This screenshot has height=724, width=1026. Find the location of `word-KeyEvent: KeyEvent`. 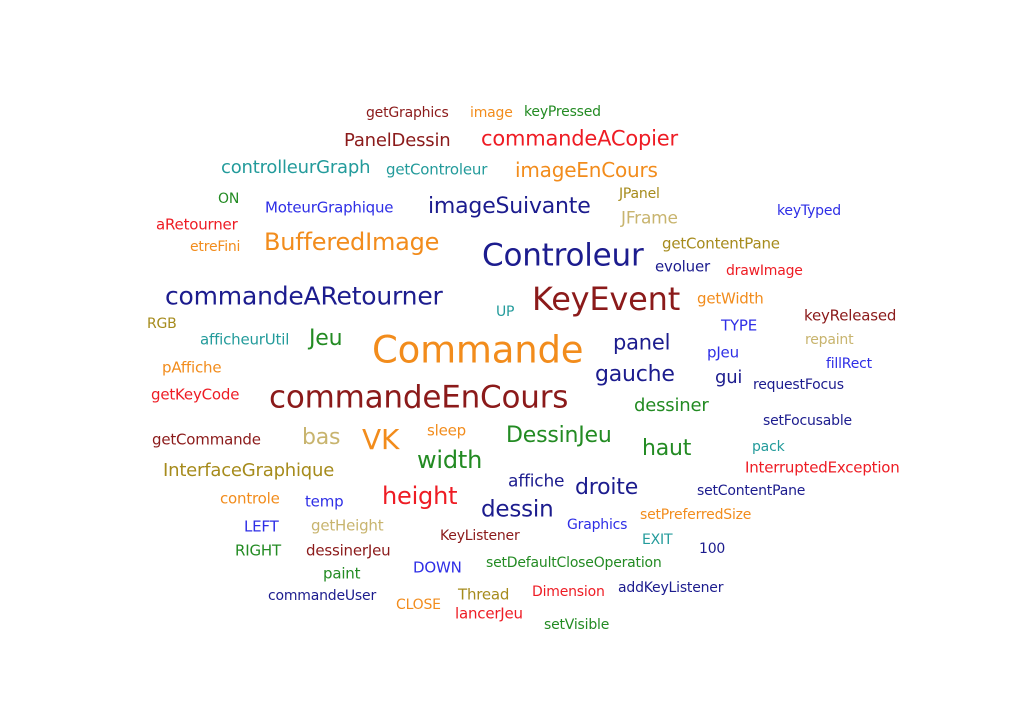

word-KeyEvent: KeyEvent is located at coordinates (606, 299).